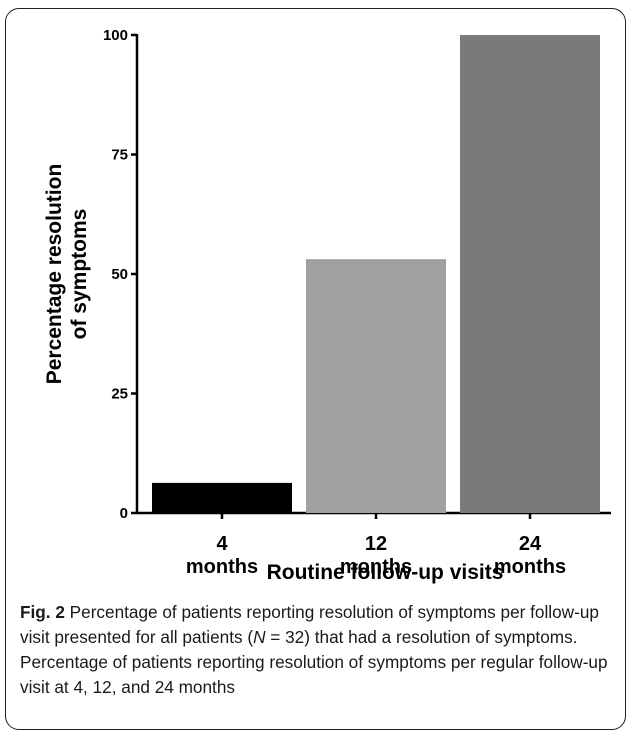 The width and height of the screenshot is (633, 737). I want to click on y-axis-title: Percentage resolutionof symptoms, so click(67, 274).